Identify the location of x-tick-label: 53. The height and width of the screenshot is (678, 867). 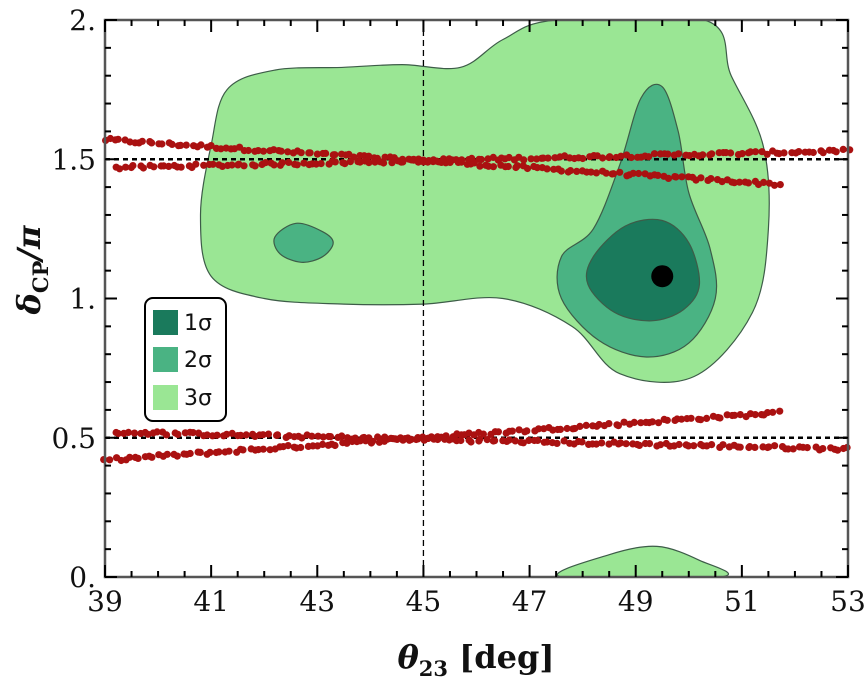
(848, 601).